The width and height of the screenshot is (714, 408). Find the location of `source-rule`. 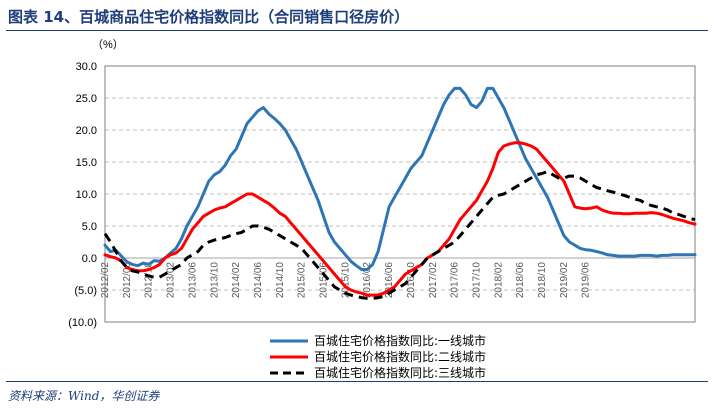

source-rule is located at coordinates (357, 381).